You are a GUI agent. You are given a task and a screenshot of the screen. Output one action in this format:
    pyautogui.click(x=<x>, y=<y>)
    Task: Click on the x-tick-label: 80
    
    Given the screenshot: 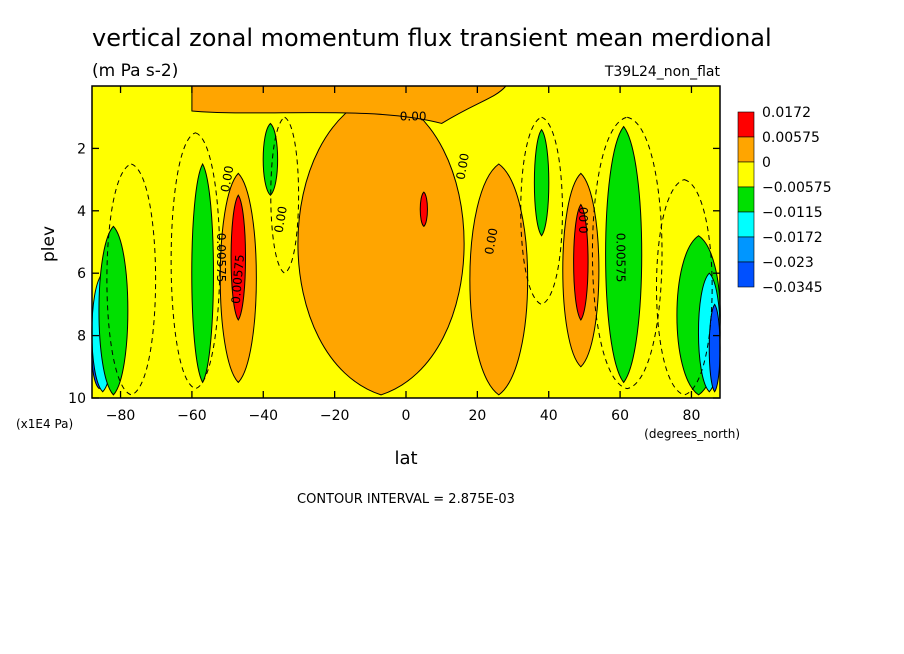 What is the action you would take?
    pyautogui.click(x=692, y=416)
    